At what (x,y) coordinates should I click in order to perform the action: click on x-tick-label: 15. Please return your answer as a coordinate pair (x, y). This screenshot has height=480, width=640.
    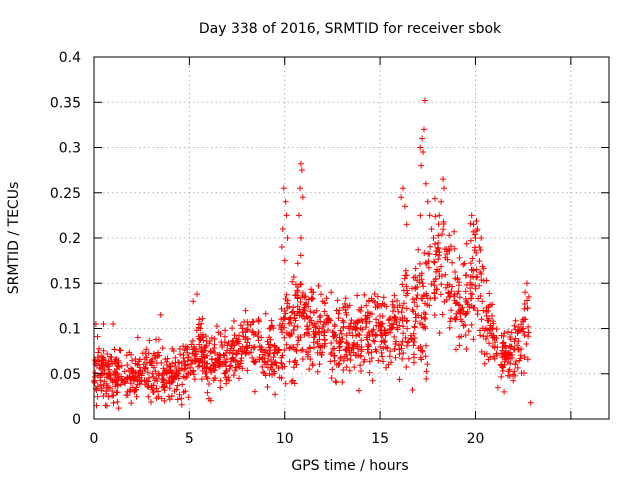
    Looking at the image, I should click on (380, 439).